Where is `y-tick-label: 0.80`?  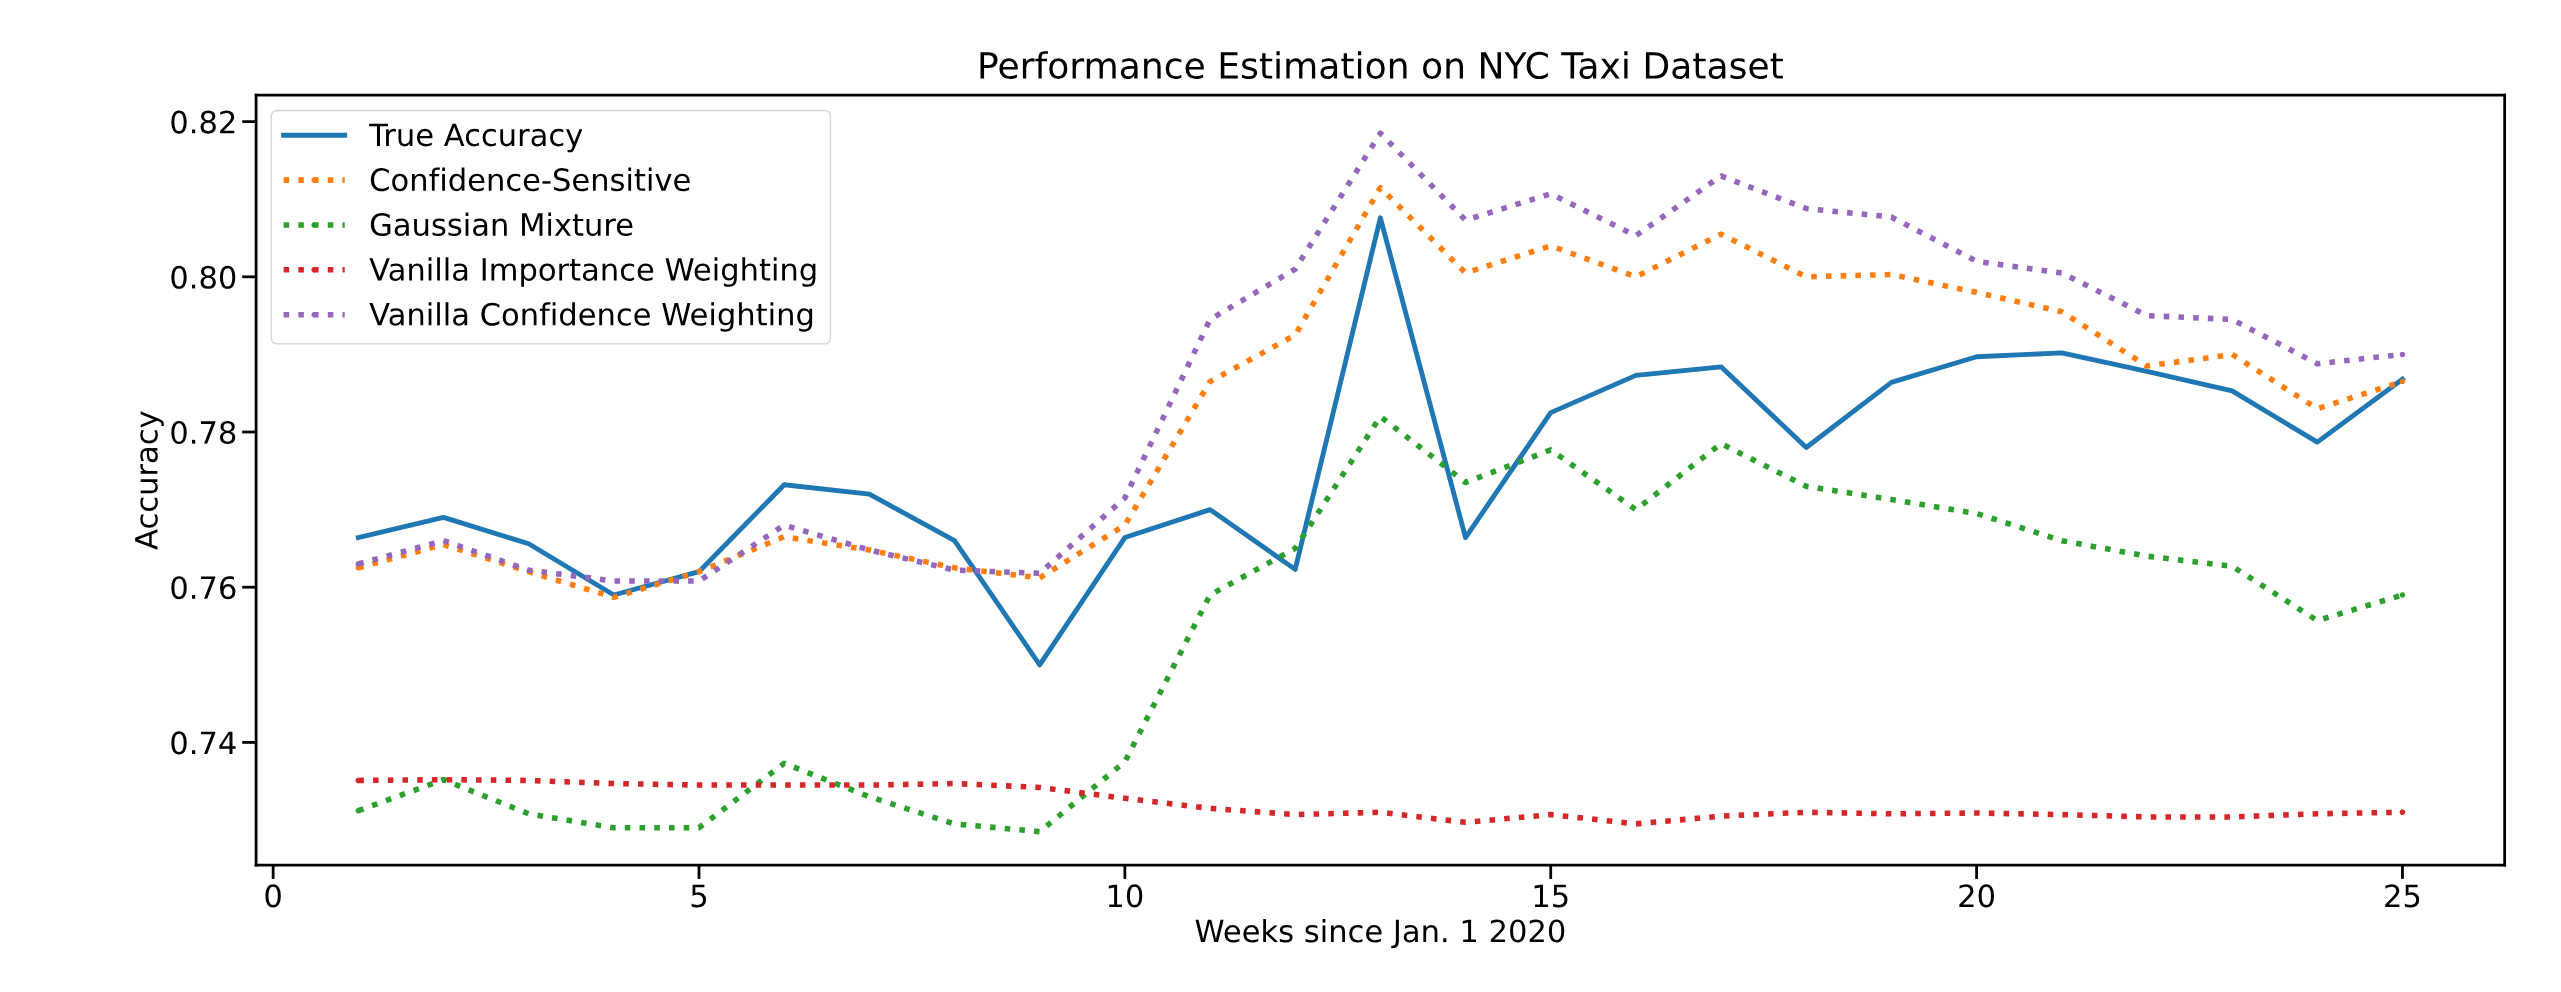
y-tick-label: 0.80 is located at coordinates (203, 277).